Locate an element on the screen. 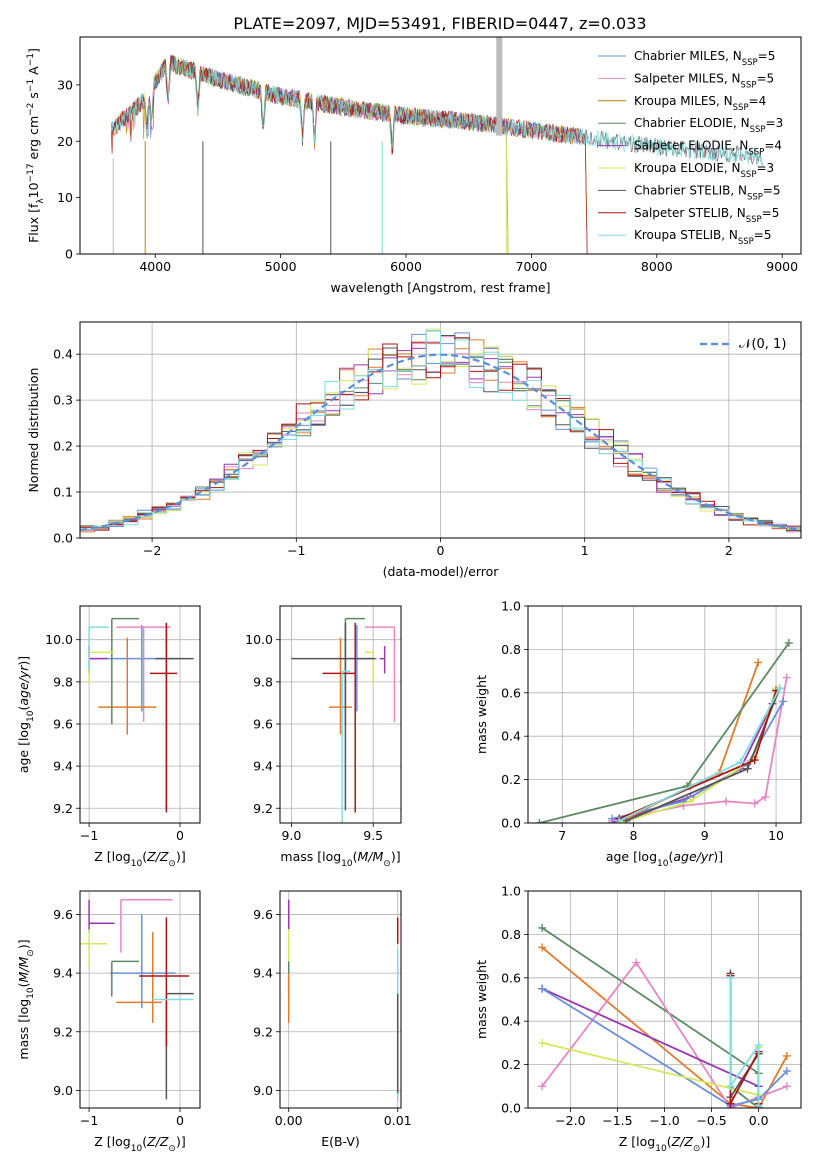  label-part: ] is located at coordinates (33, 50).